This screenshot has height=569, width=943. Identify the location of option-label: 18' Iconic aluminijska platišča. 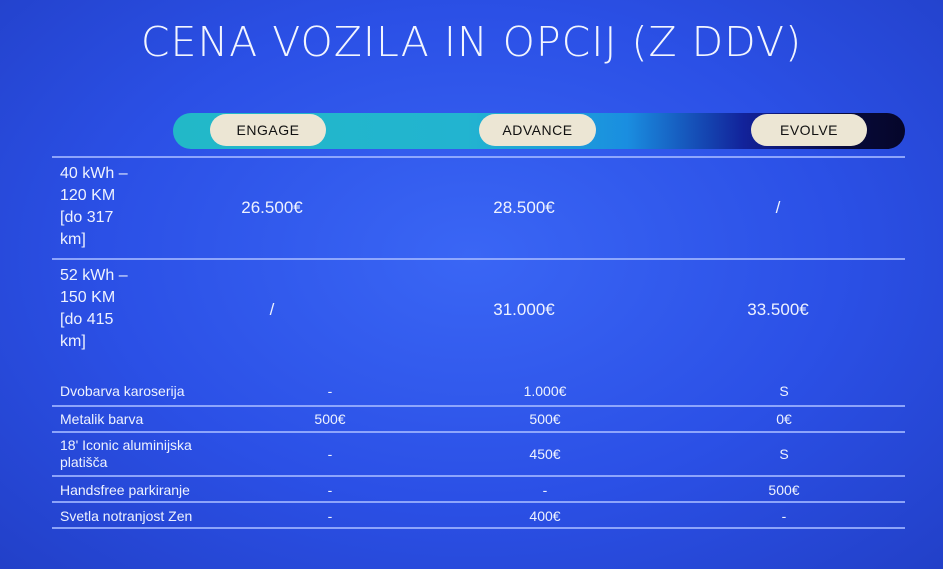
(126, 454).